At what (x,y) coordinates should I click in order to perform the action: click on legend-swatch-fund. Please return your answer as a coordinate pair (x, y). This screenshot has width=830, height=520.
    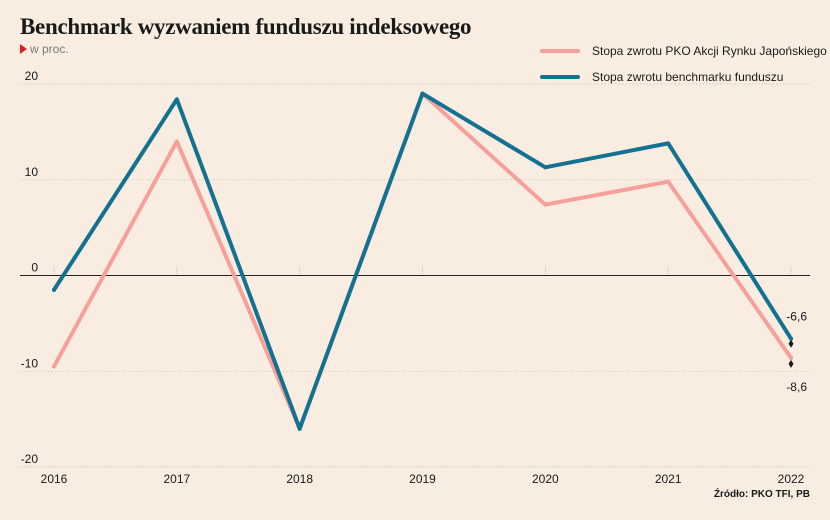
    Looking at the image, I should click on (560, 51).